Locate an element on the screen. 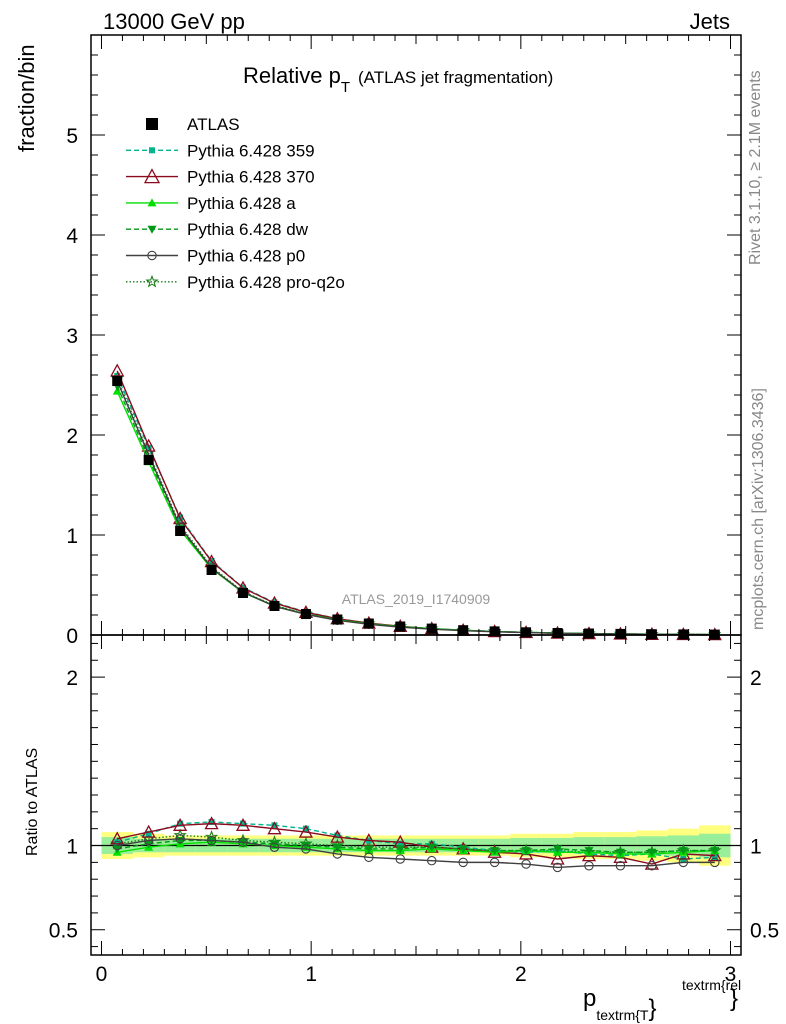  chart-title-suffix: (ATLAS jet fragmentation) is located at coordinates (455, 77).